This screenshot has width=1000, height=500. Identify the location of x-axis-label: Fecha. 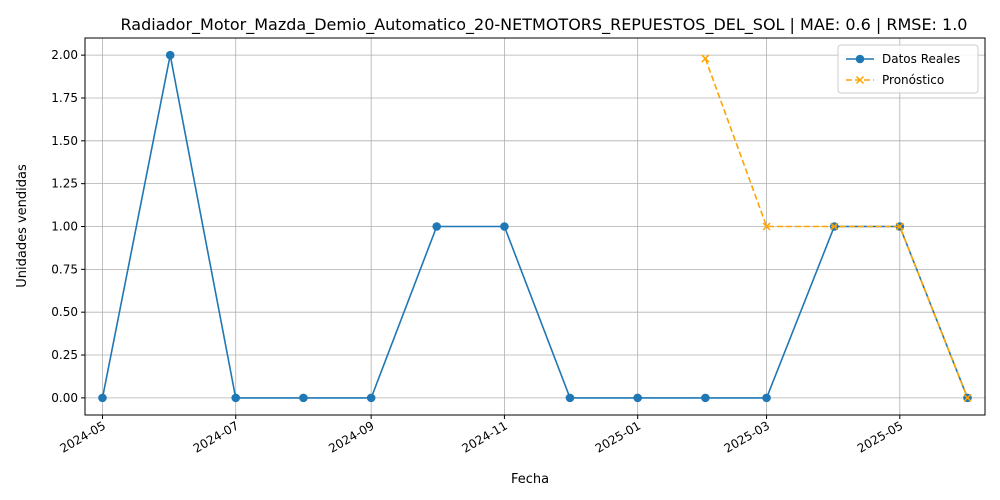
(530, 479).